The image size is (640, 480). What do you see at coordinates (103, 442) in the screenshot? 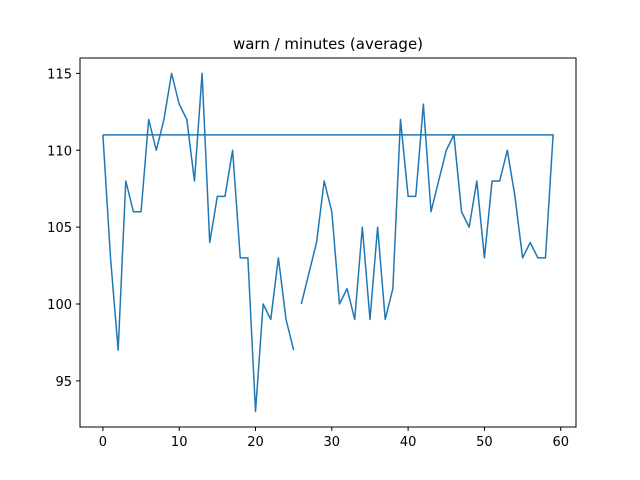
I see `x-tick-label: 0` at bounding box center [103, 442].